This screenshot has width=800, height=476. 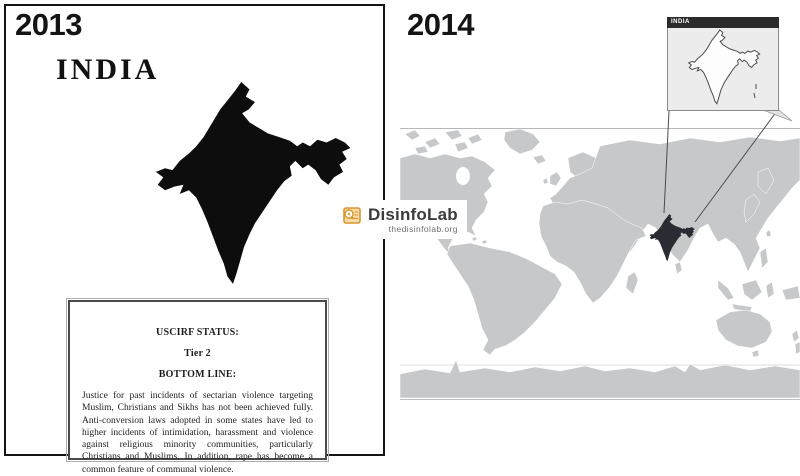 I want to click on year-label-2013: 2013, so click(x=48, y=24).